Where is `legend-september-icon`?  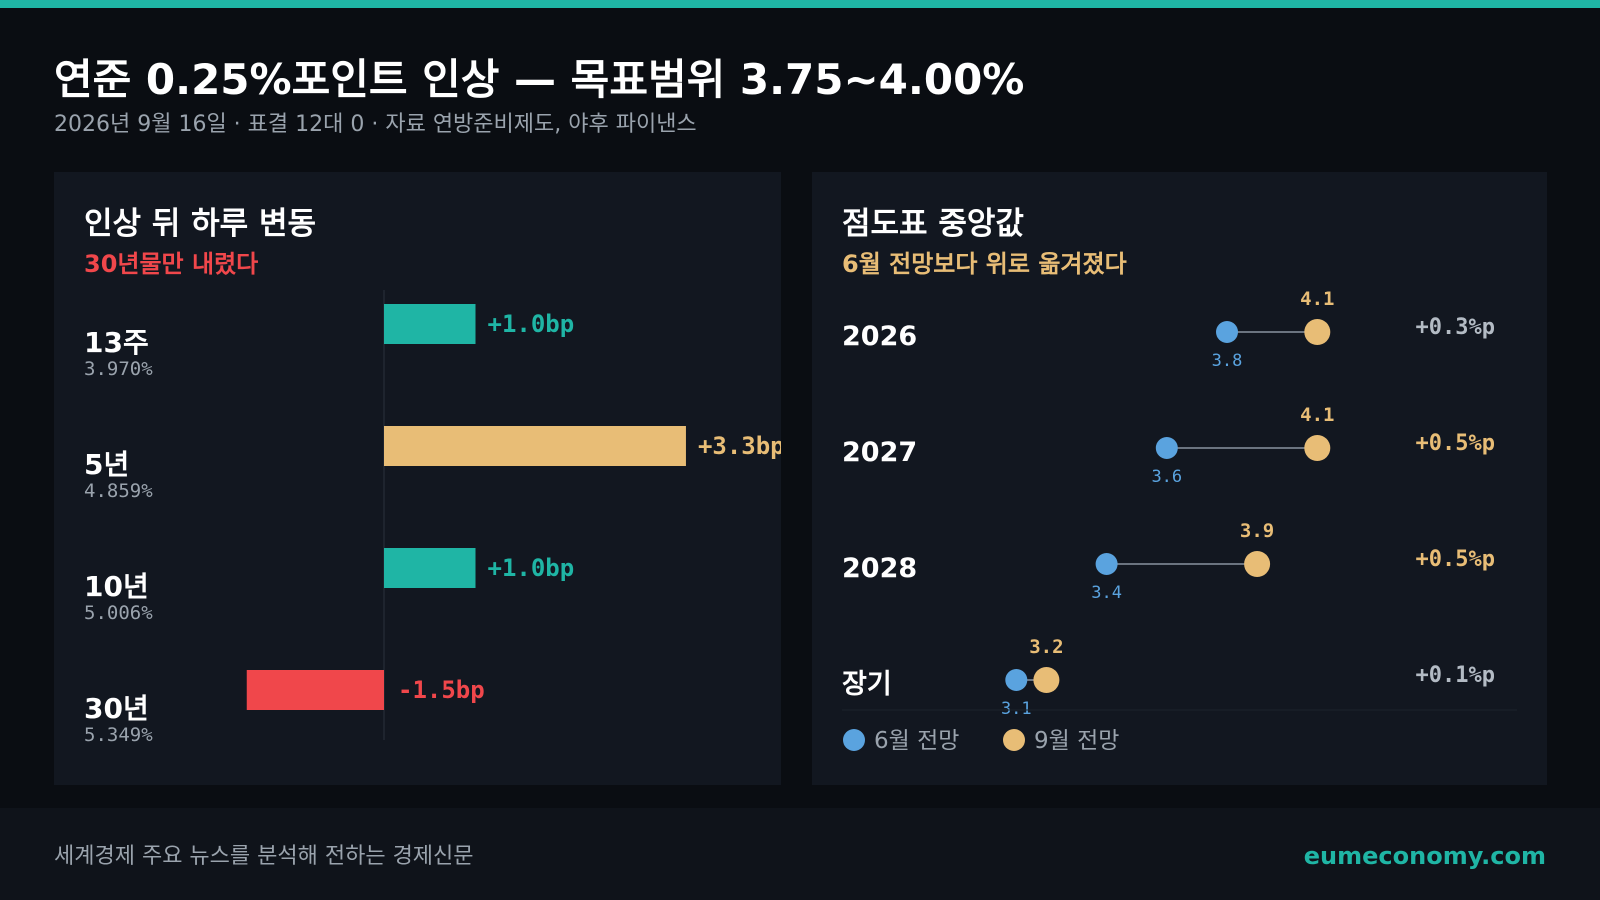 legend-september-icon is located at coordinates (1014, 740).